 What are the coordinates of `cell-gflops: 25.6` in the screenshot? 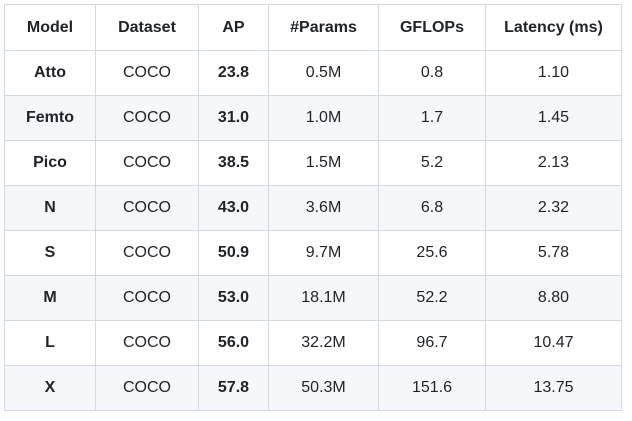 It's located at (432, 253).